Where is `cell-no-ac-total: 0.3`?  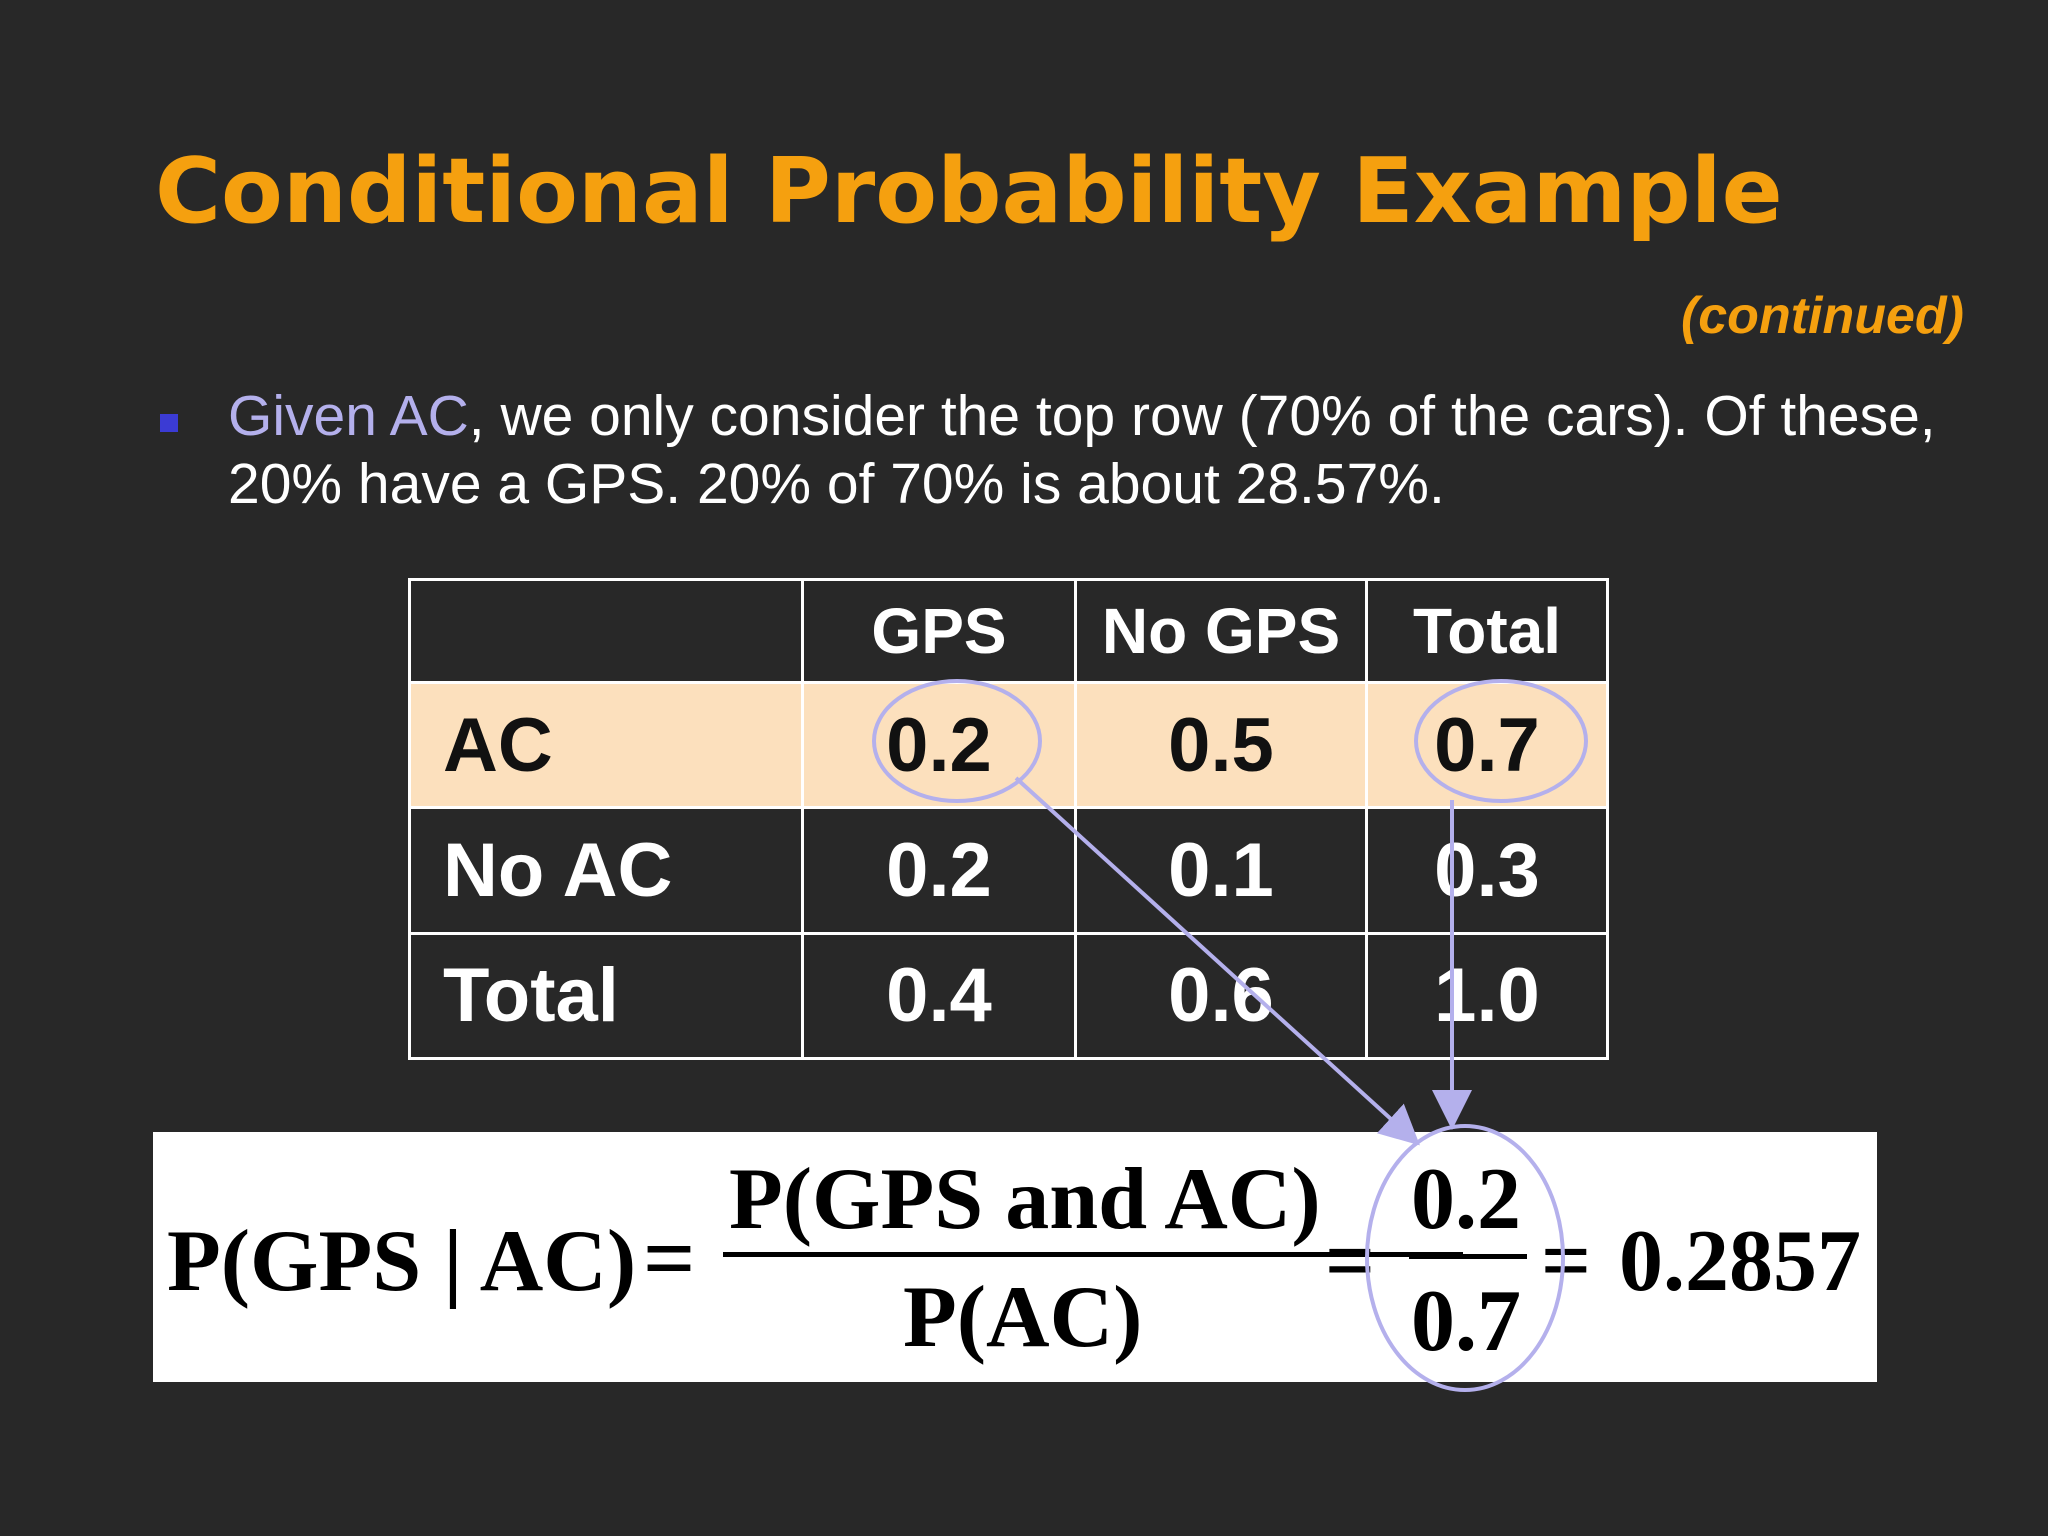 cell-no-ac-total: 0.3 is located at coordinates (1487, 870).